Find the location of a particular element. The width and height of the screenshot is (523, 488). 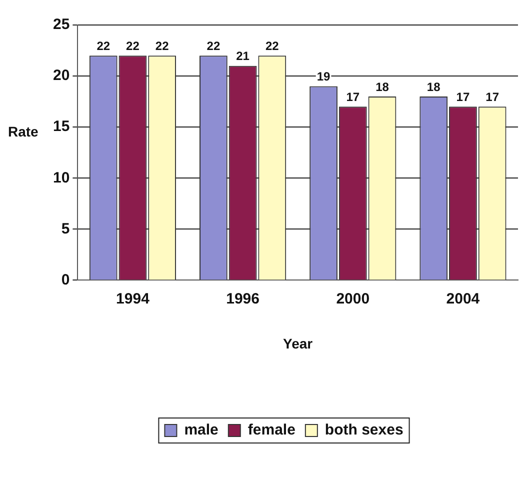

y-tick-label: 0 is located at coordinates (65, 279).